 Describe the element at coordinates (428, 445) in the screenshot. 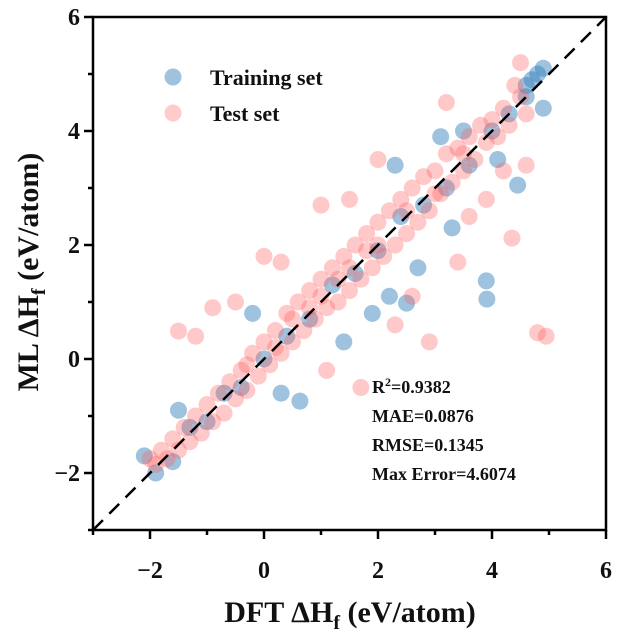

I see `rmse-annotation: RMSE=0.1345` at that location.